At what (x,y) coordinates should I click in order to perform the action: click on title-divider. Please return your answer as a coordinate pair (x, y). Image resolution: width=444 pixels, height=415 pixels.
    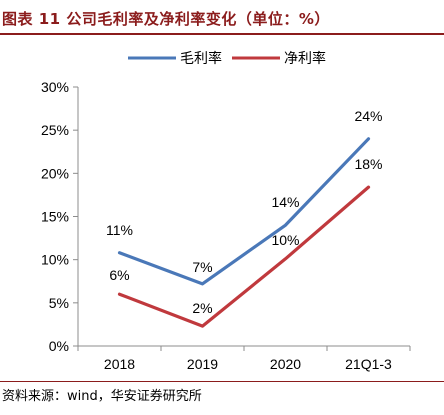
    Looking at the image, I should click on (222, 34).